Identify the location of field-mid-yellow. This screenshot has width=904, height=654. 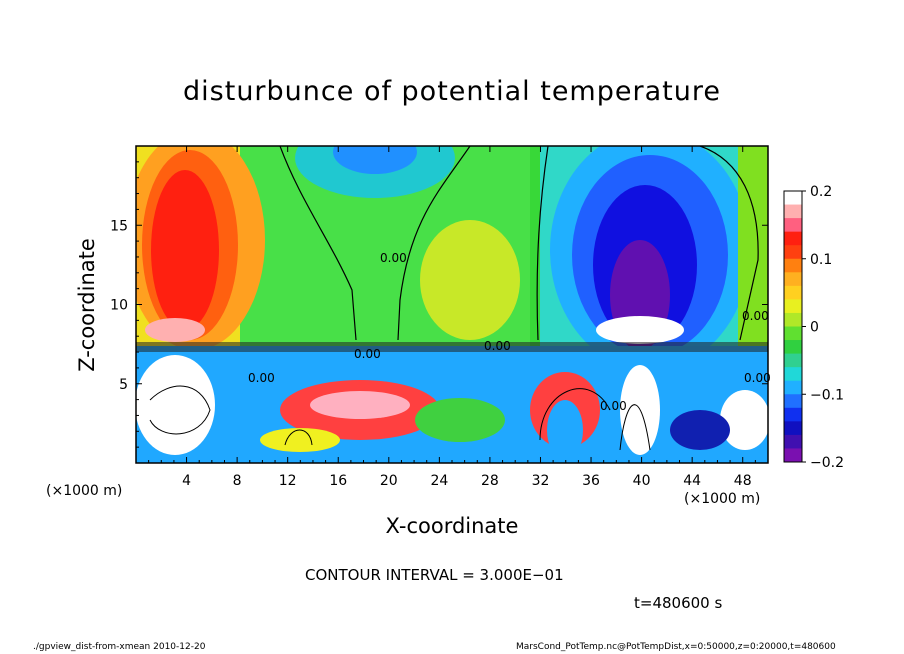
(470, 280).